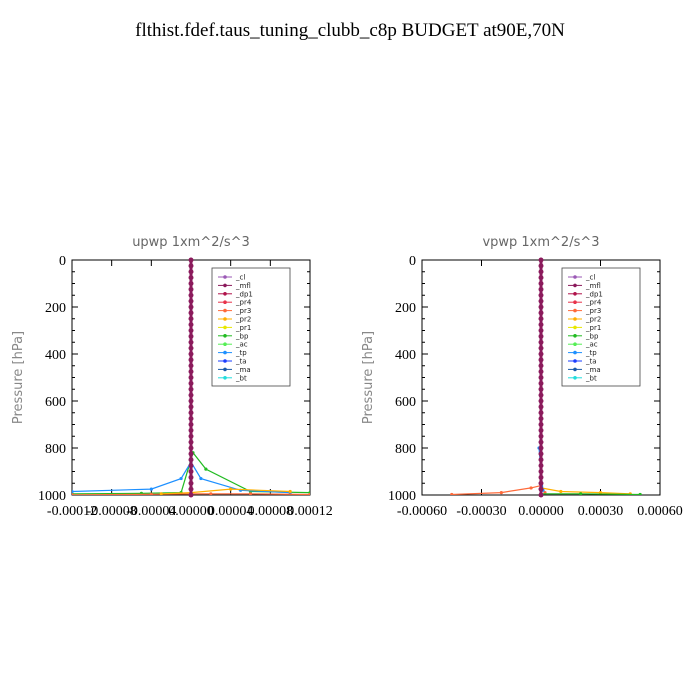 This screenshot has height=700, width=700. Describe the element at coordinates (243, 303) in the screenshot. I see `legend-label: _pr4` at that location.